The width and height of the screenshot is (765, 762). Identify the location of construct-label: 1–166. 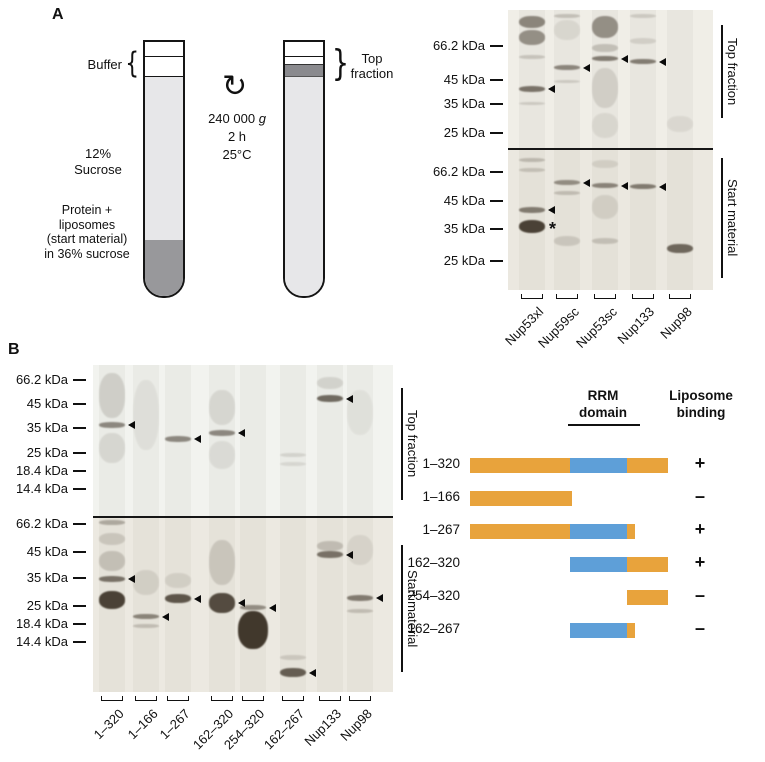
(441, 496).